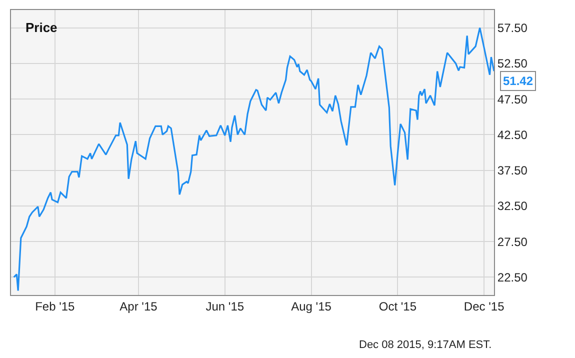  I want to click on x-tick-label: Oct '15, so click(397, 306).